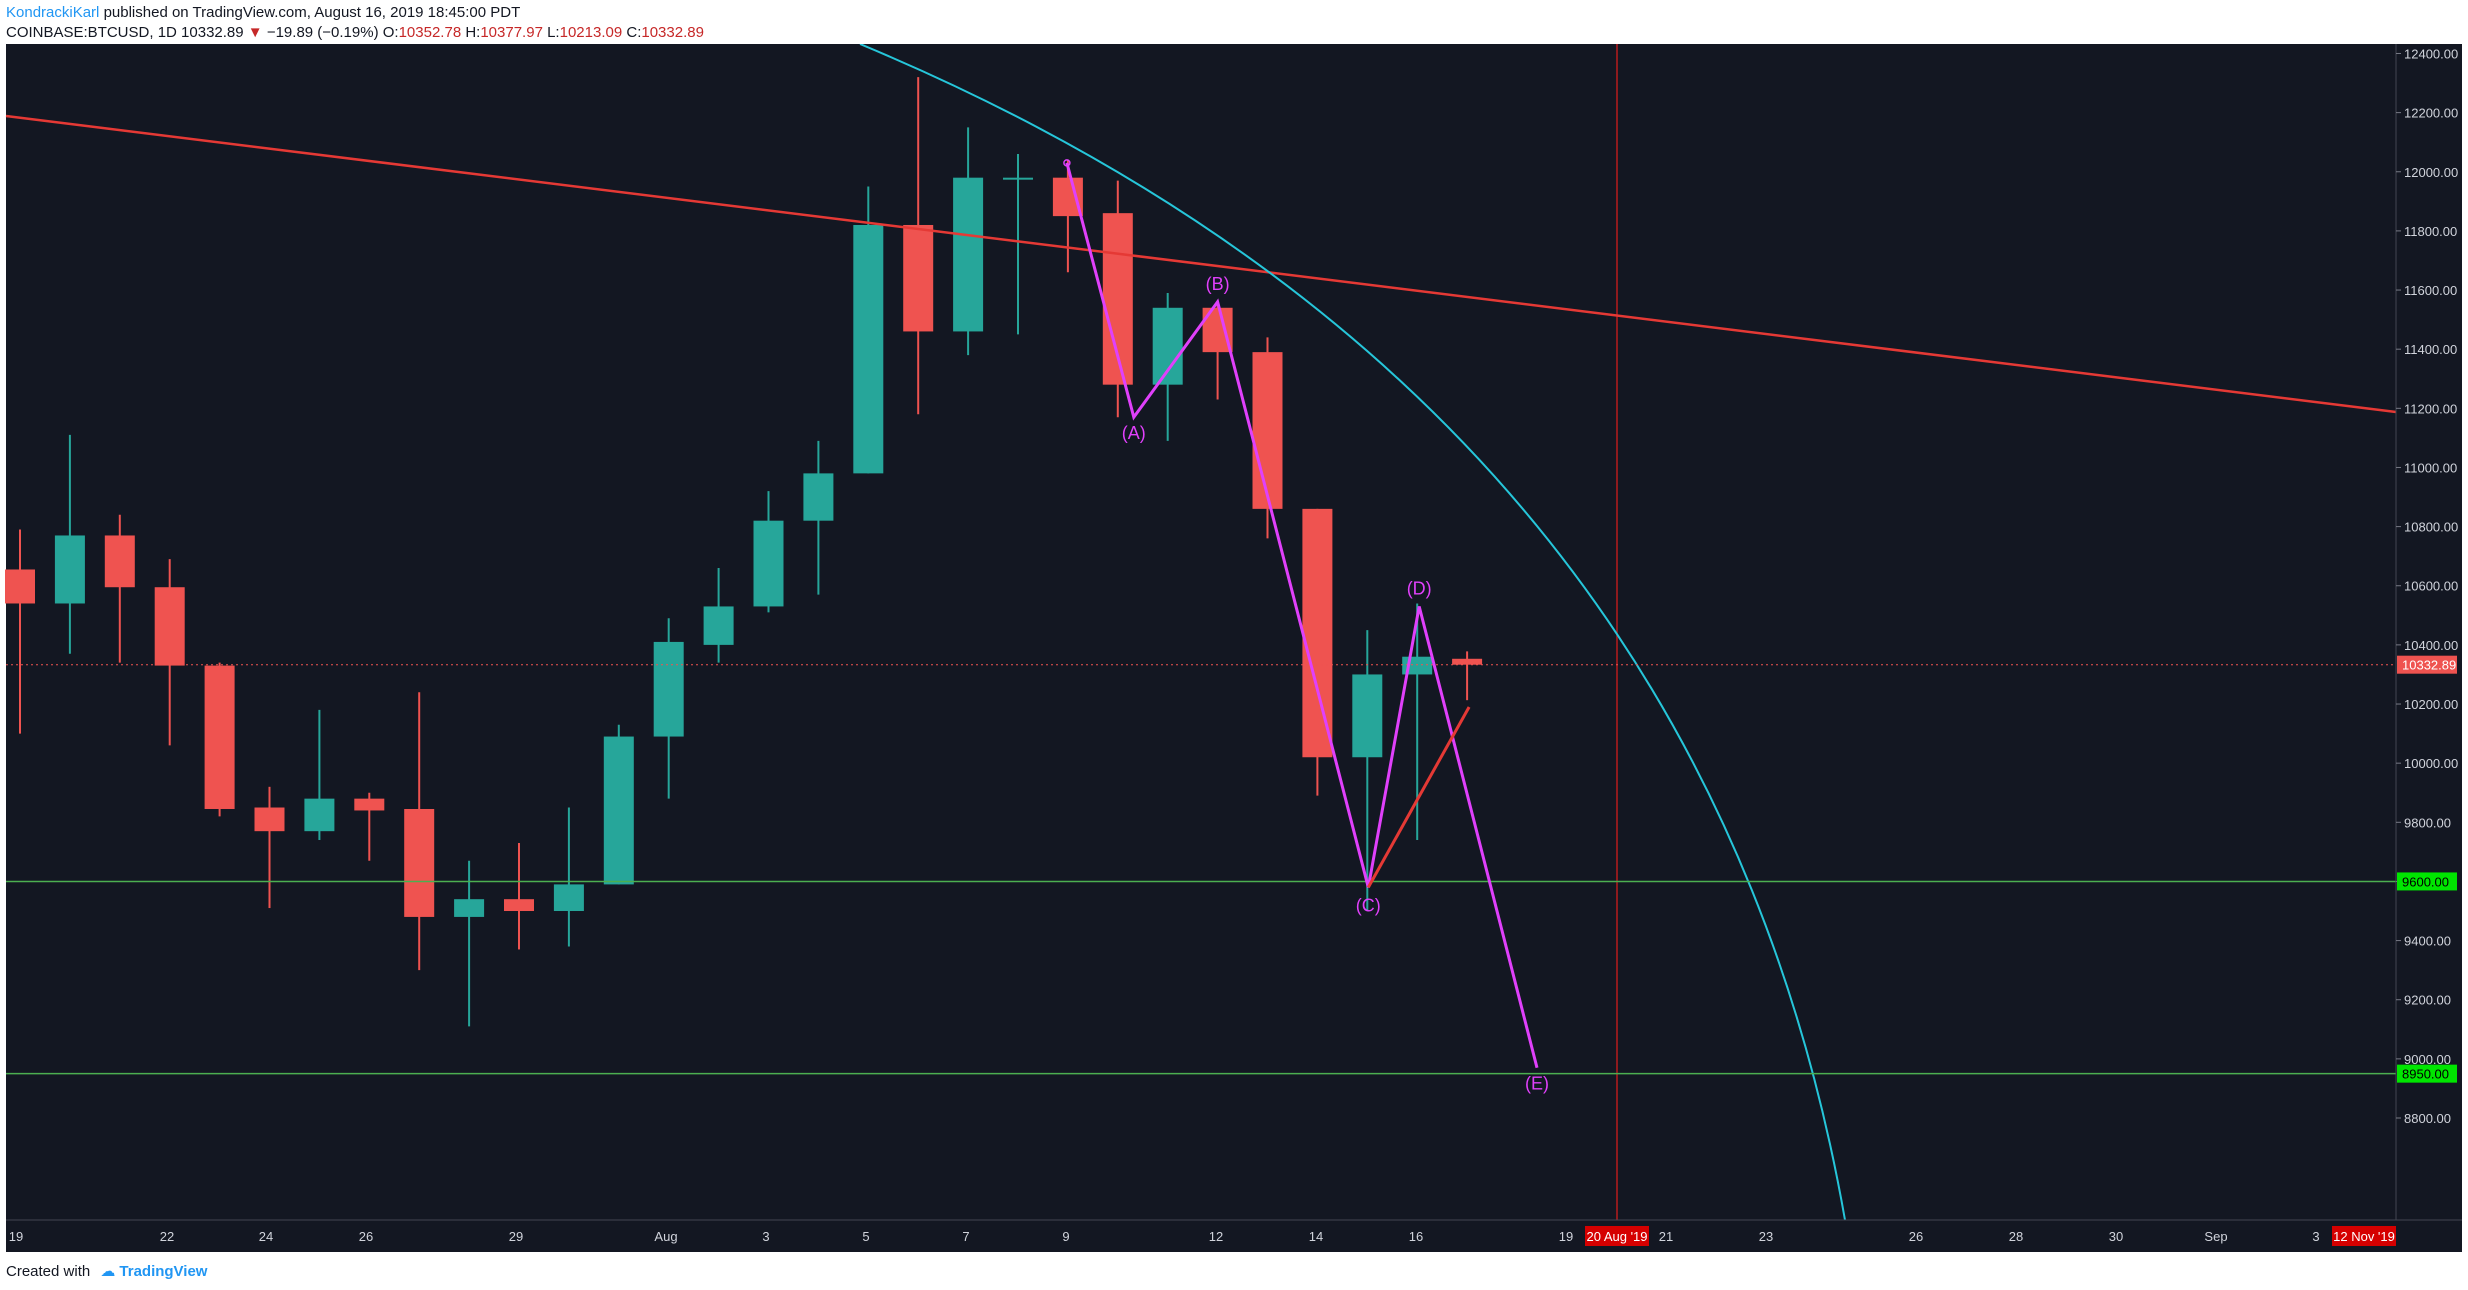 Image resolution: width=2468 pixels, height=1290 pixels. Describe the element at coordinates (53, 12) in the screenshot. I see `author-link: KondrackiKarl` at that location.